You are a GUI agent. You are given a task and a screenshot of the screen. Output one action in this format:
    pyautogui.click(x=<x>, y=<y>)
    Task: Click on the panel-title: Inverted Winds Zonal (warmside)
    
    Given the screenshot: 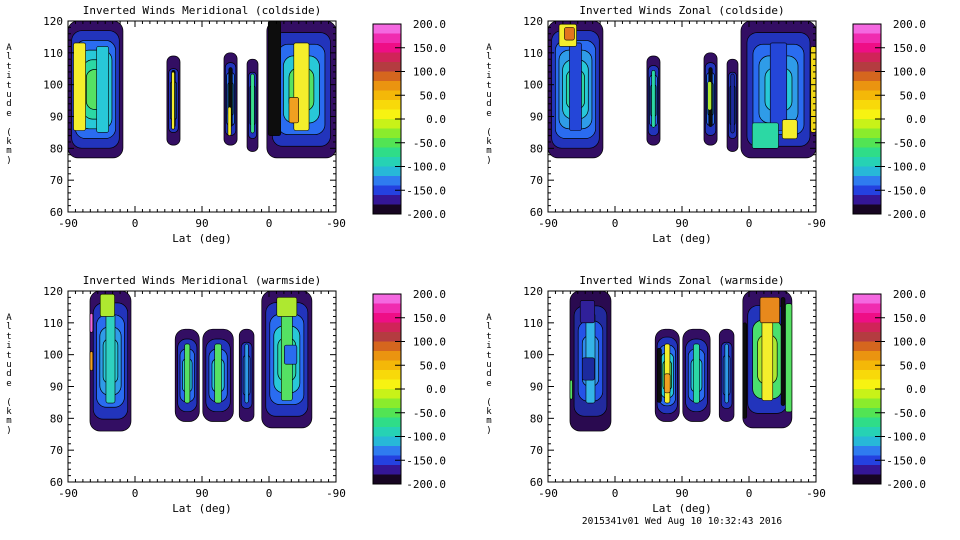 What is the action you would take?
    pyautogui.click(x=682, y=280)
    